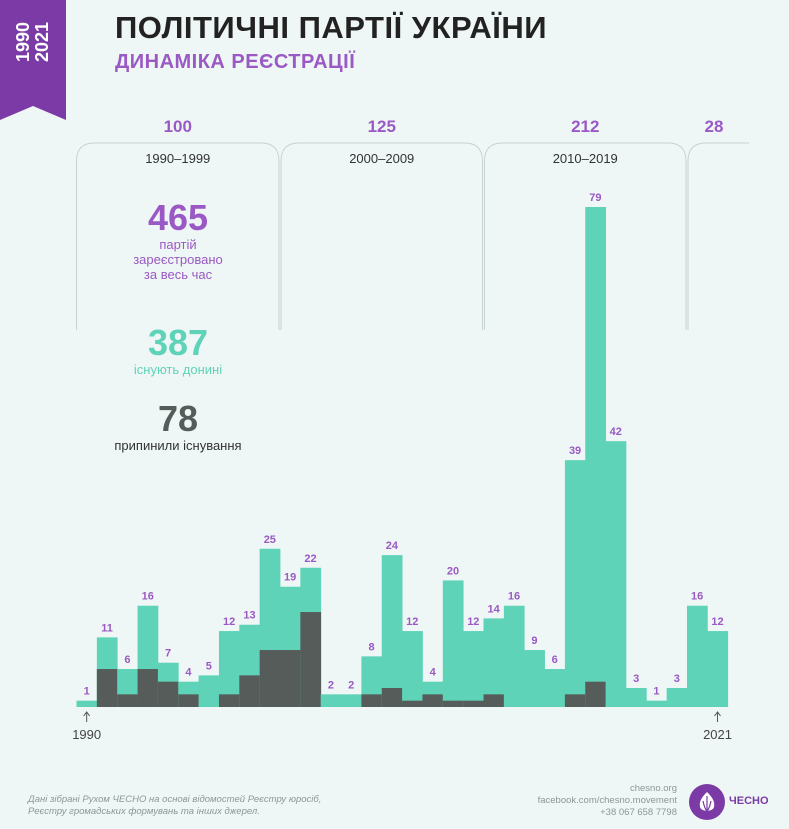  I want to click on stat-closed-value: 78, so click(178, 418).